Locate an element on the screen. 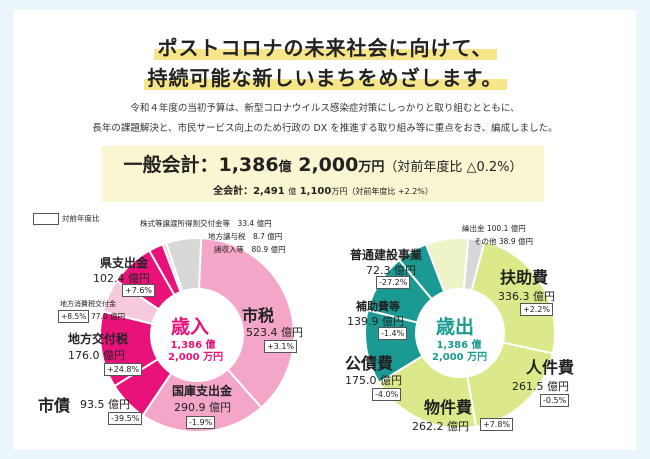 The height and width of the screenshot is (459, 650). exp-yoy-hojo: -1.4% is located at coordinates (393, 333).